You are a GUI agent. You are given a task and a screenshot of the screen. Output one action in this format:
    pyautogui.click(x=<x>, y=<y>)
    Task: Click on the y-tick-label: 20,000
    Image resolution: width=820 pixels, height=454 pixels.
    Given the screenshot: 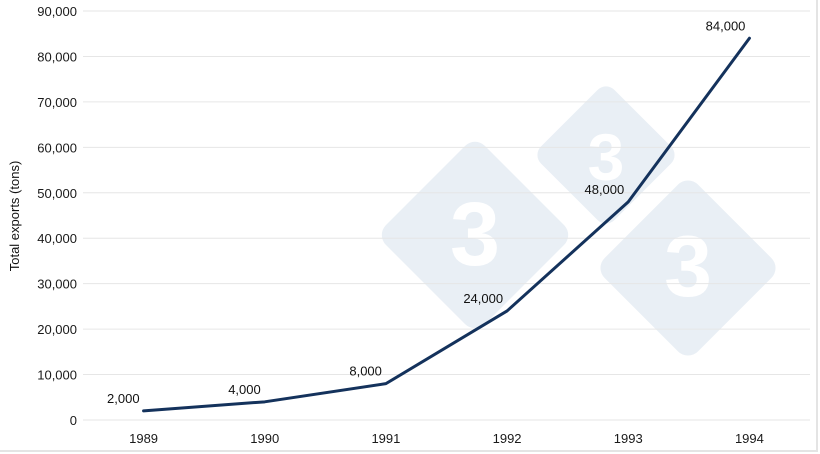 What is the action you would take?
    pyautogui.click(x=57, y=329)
    